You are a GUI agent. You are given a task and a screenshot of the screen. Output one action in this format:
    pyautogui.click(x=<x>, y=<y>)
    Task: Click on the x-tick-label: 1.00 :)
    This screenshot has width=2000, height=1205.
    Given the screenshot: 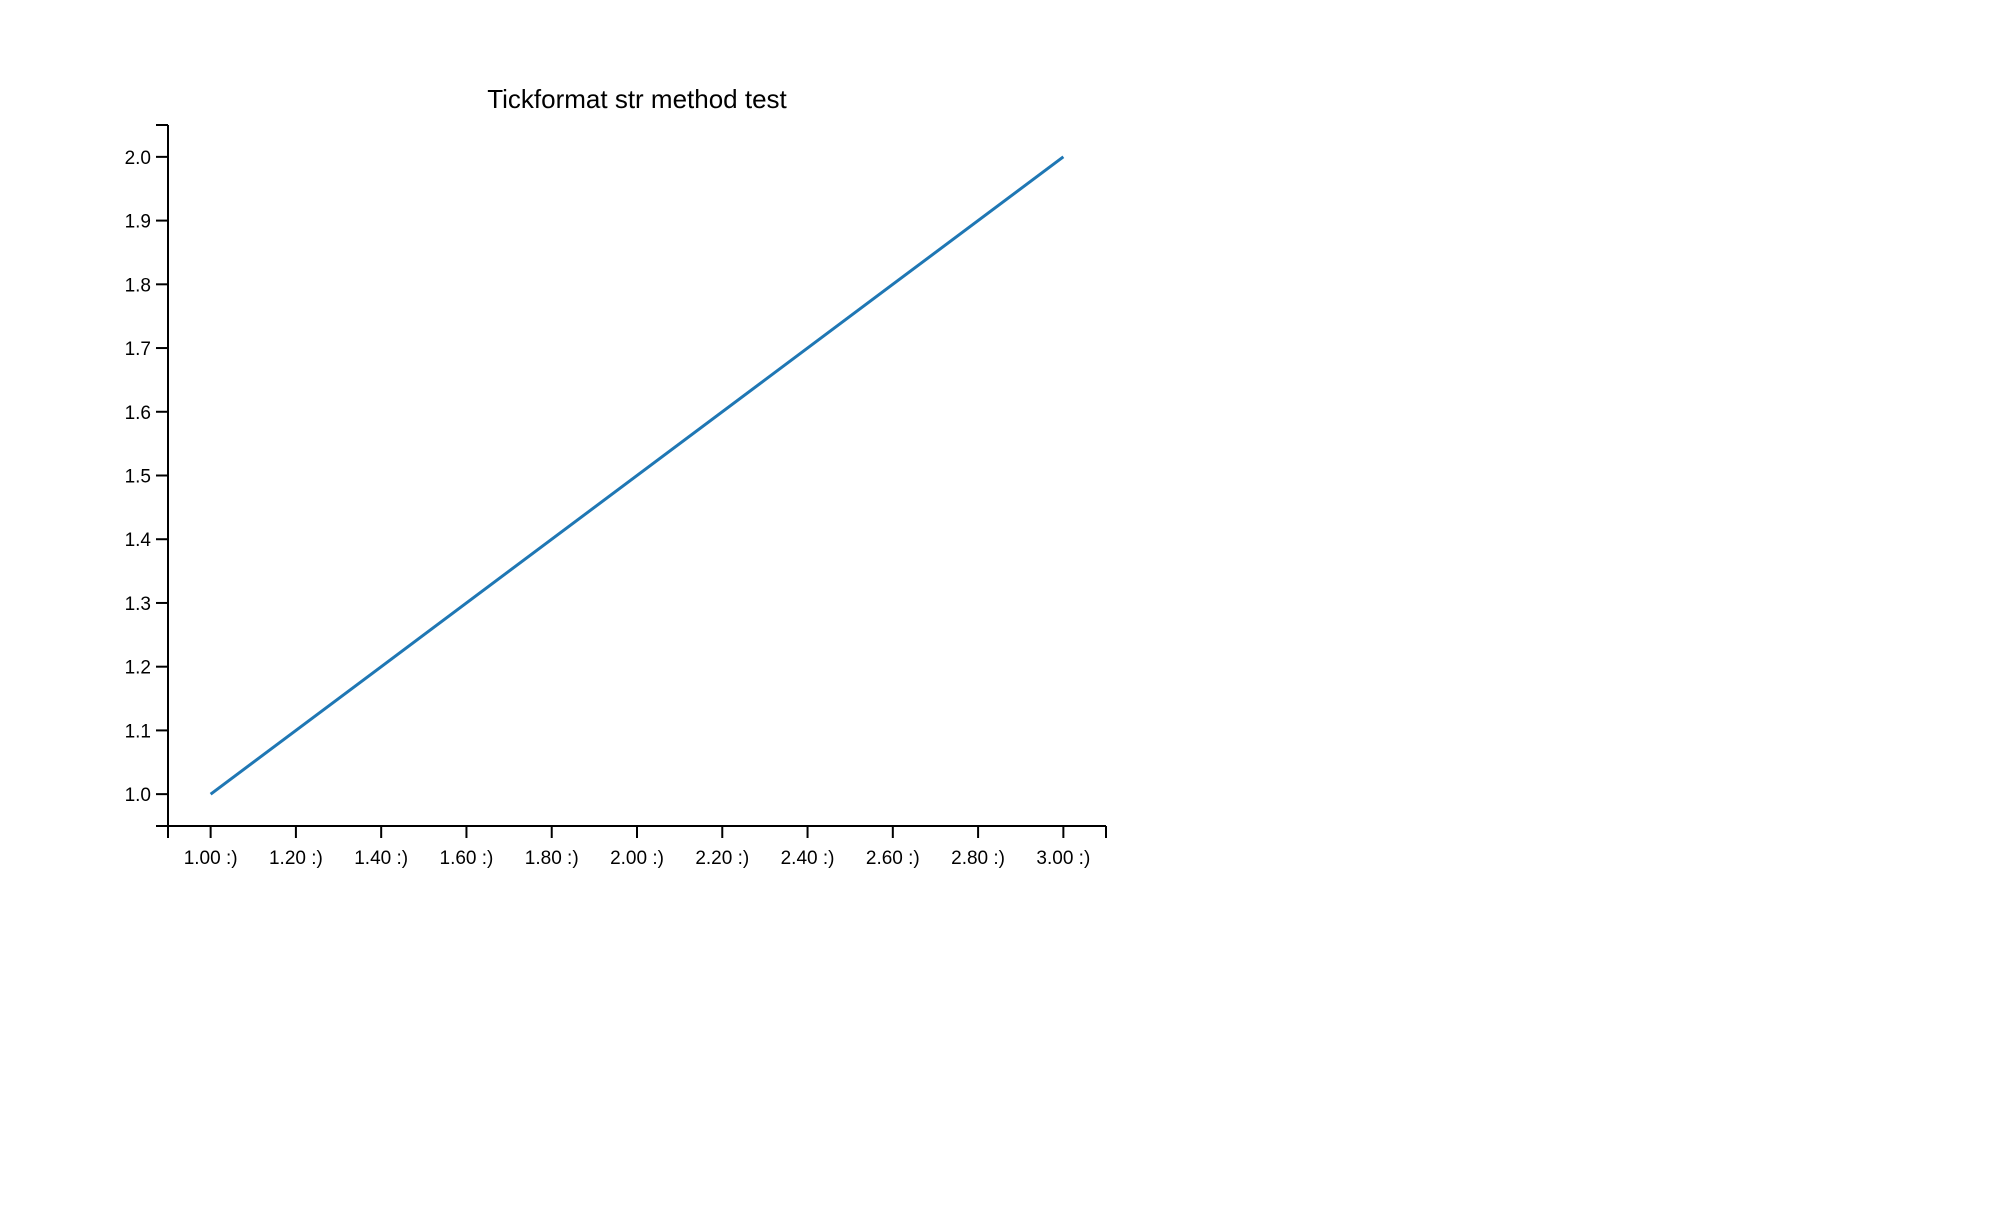 What is the action you would take?
    pyautogui.click(x=211, y=858)
    